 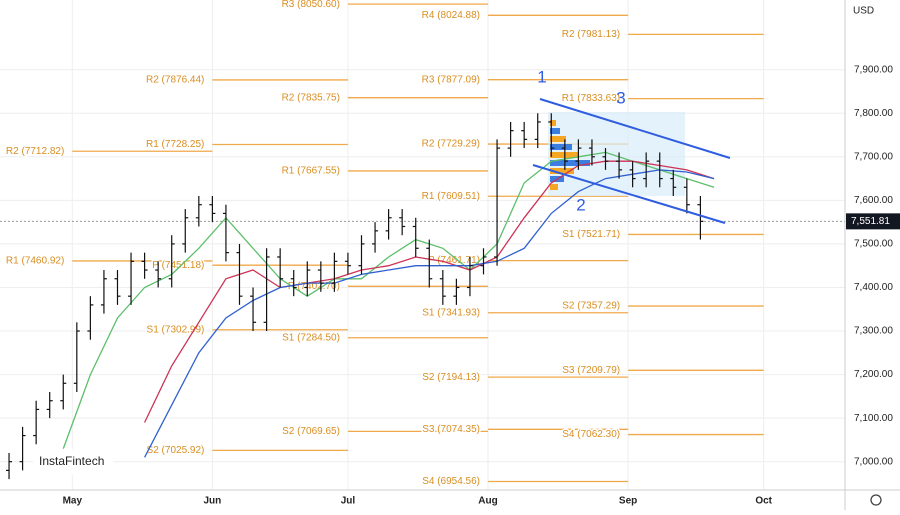 What do you see at coordinates (348, 501) in the screenshot?
I see `x-tick-label: Jul` at bounding box center [348, 501].